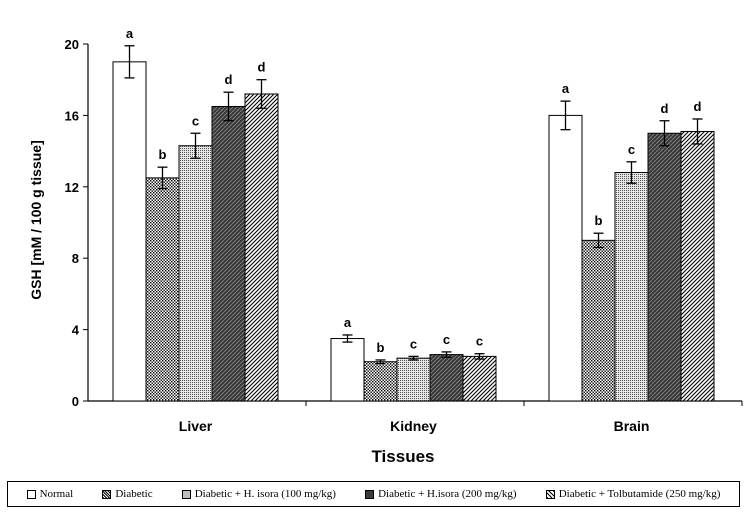 This screenshot has height=526, width=754. I want to click on legend-item: Diabetic + H. isora (100 mg/kg), so click(258, 494).